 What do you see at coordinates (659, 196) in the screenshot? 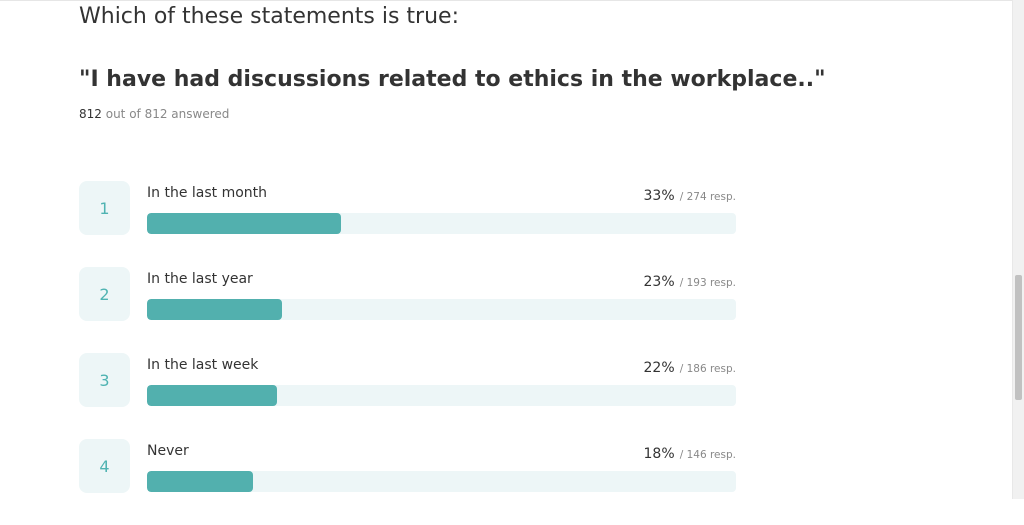
I see `percent-label: 33%` at bounding box center [659, 196].